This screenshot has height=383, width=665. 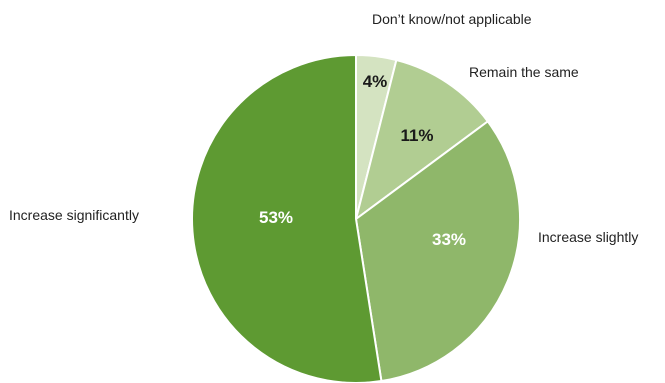 I want to click on pie-slice-remain-same, so click(x=422, y=139).